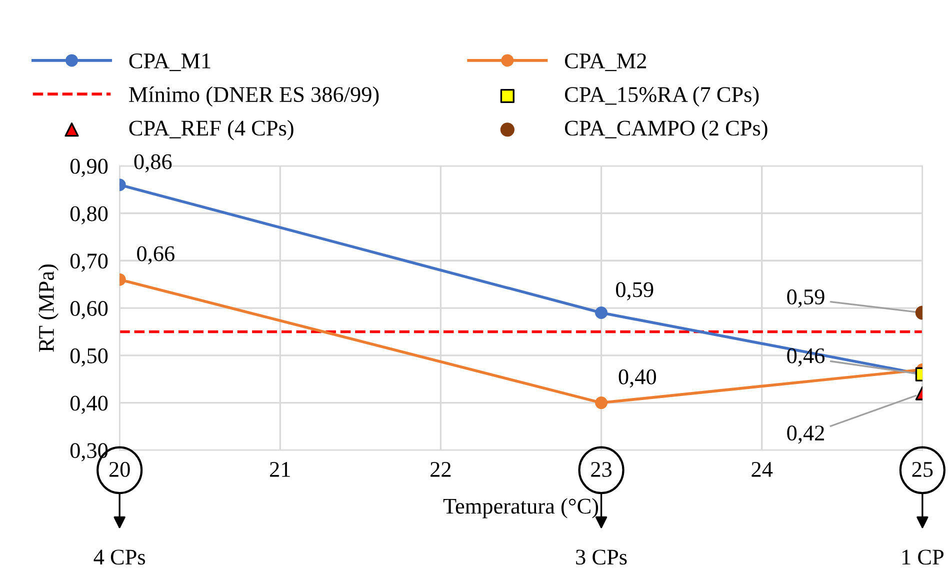 The image size is (949, 572). Describe the element at coordinates (155, 255) in the screenshot. I see `data-label: 0,66` at that location.